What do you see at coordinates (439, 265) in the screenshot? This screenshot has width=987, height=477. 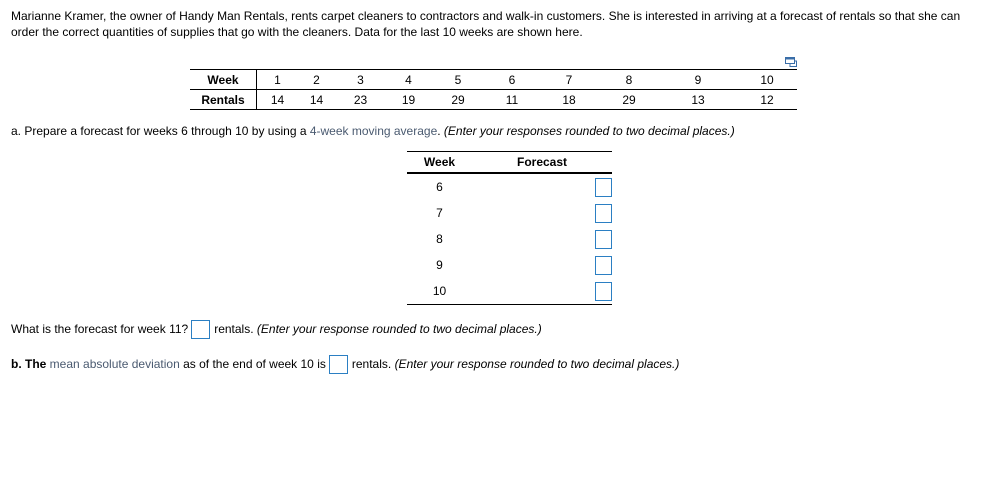 I see `forecast-week: 9` at bounding box center [439, 265].